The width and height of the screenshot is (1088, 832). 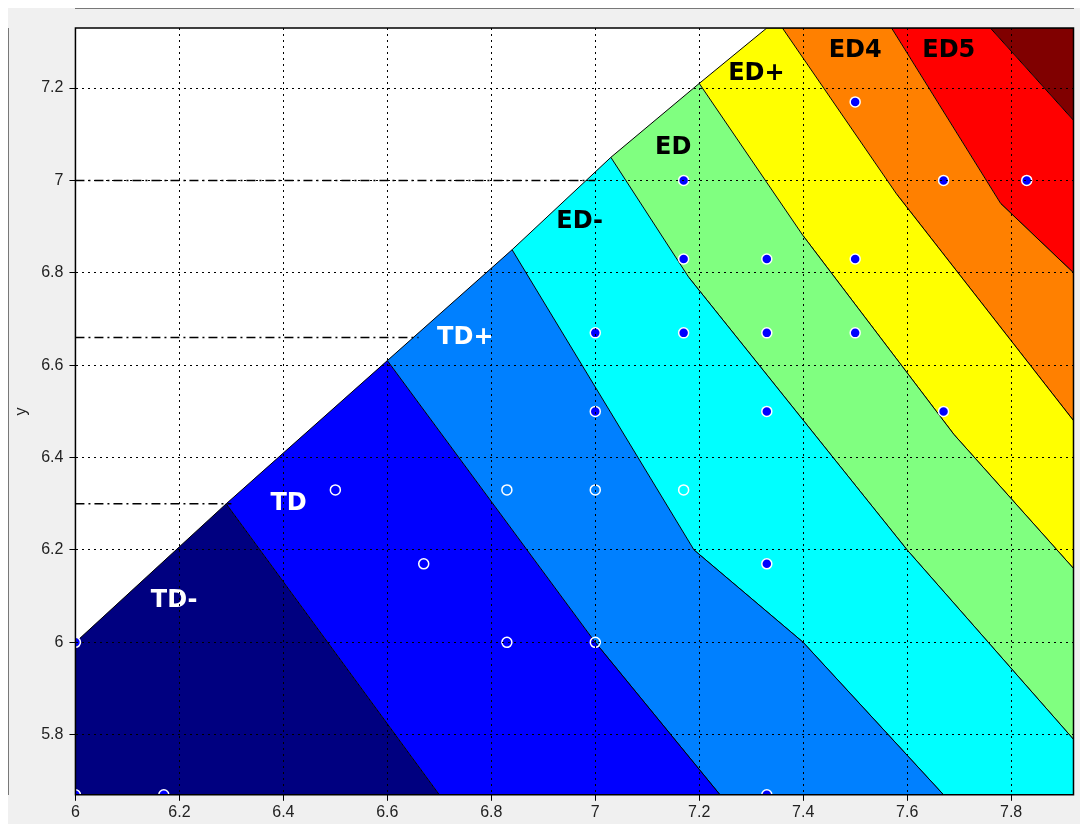 What do you see at coordinates (59, 641) in the screenshot?
I see `y-tick-label: 6` at bounding box center [59, 641].